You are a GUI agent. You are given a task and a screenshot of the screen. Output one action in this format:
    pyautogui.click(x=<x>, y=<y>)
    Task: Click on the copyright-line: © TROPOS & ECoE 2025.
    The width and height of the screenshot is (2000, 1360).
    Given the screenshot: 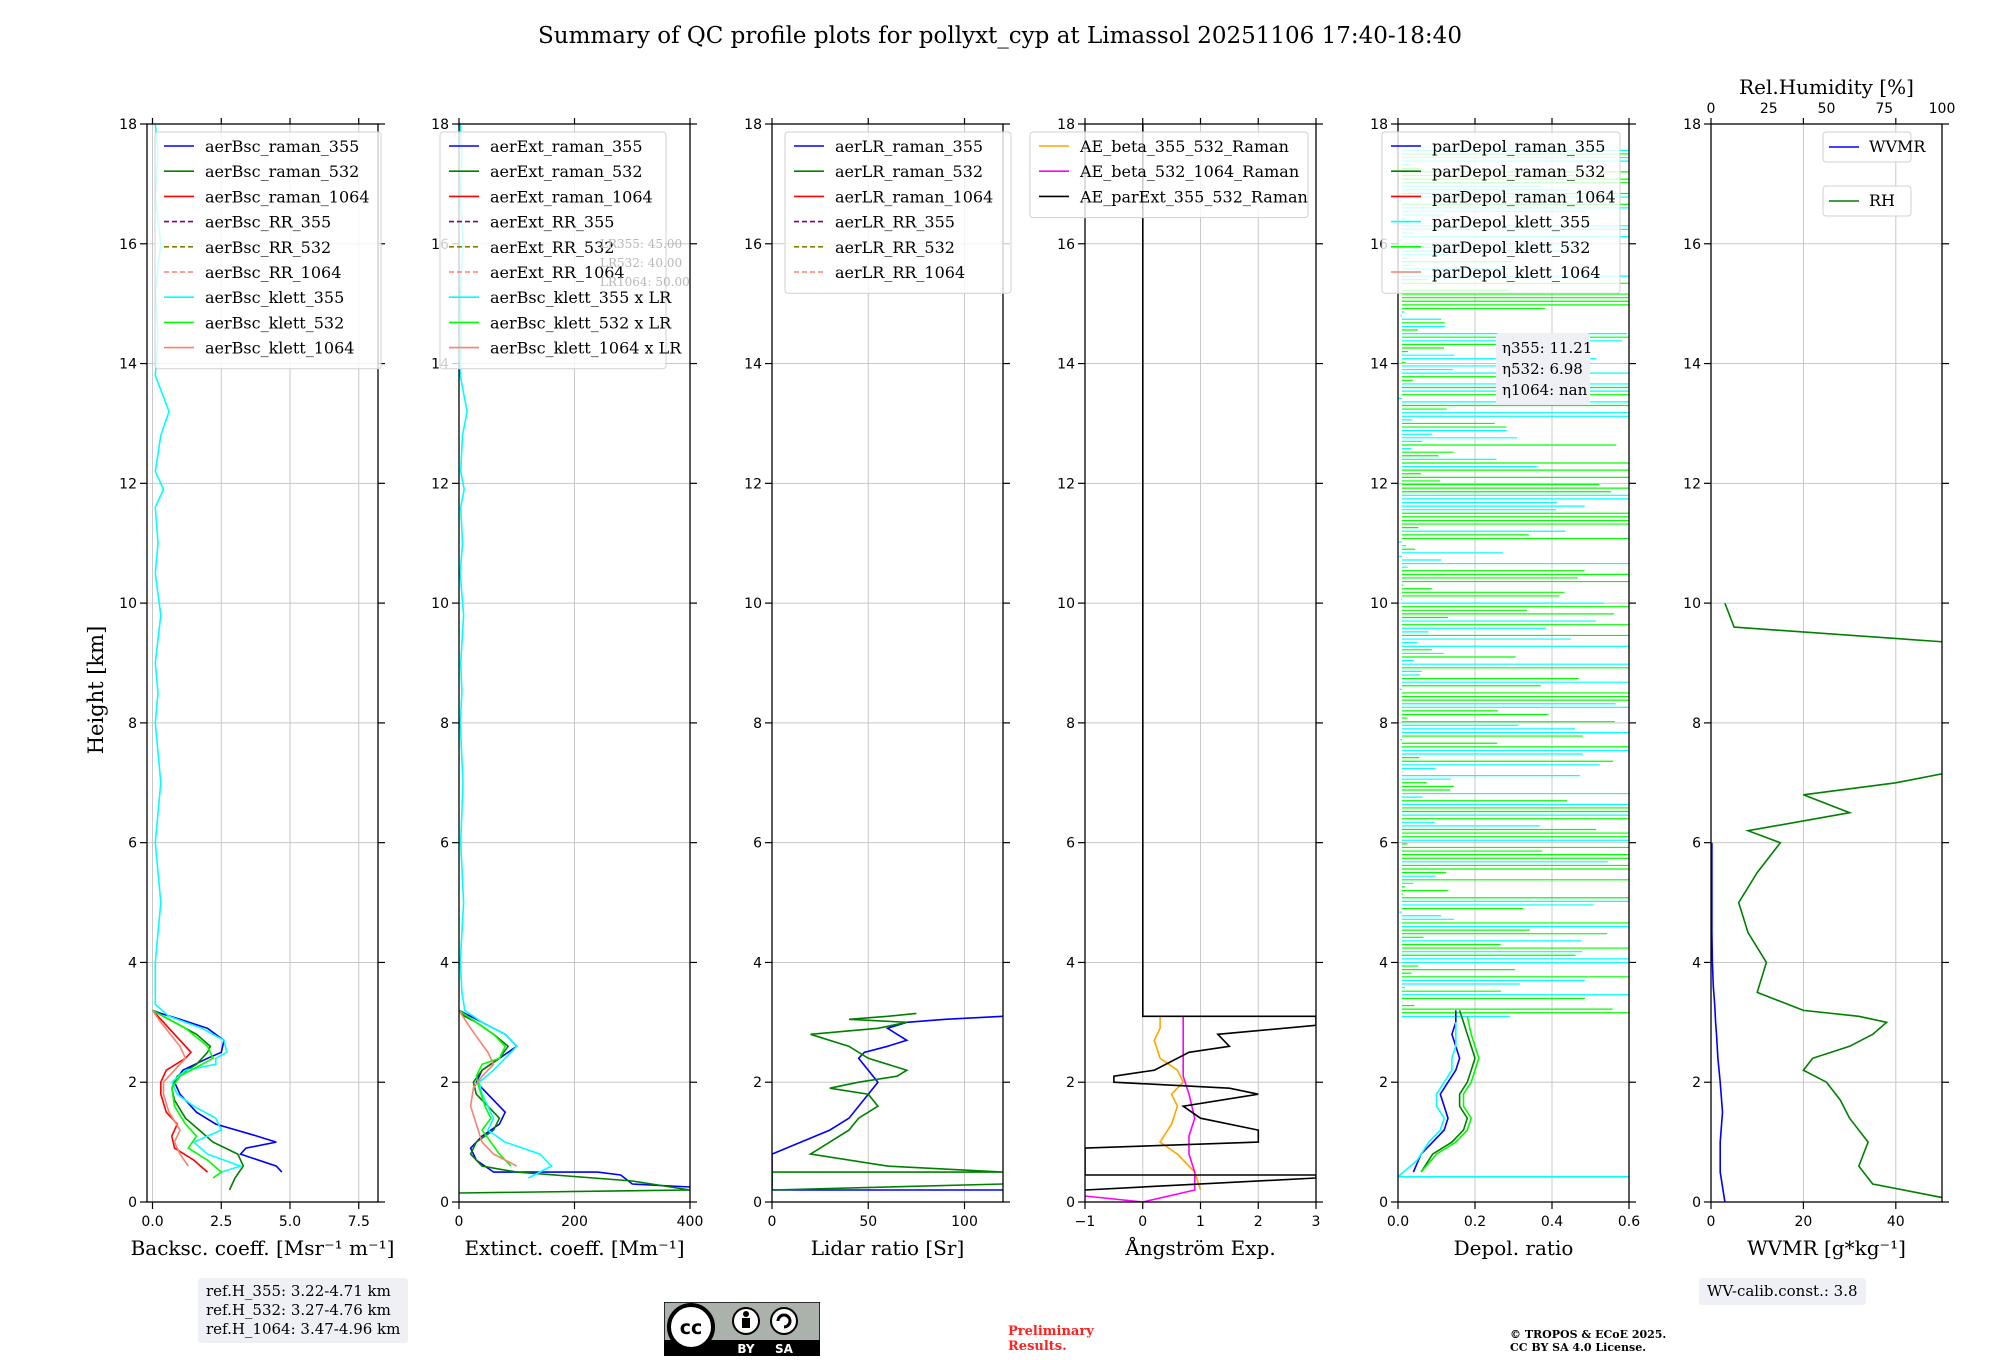 What is the action you would take?
    pyautogui.click(x=1588, y=1334)
    